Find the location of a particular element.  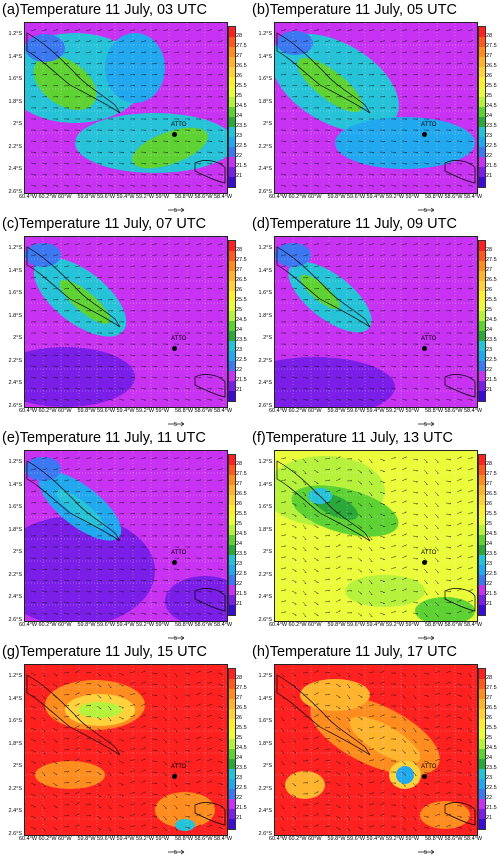

colorbar-tick-label: 23 is located at coordinates (239, 136).